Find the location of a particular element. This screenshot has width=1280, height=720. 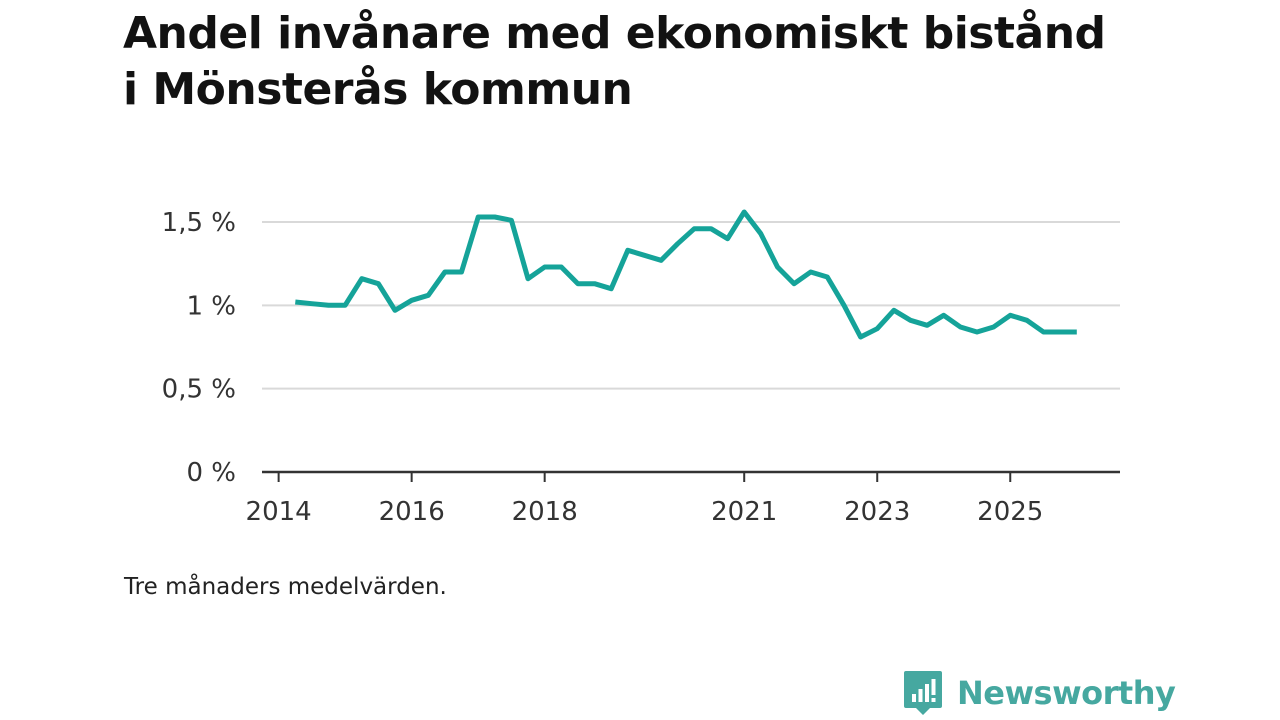

x-tick-label: 2023 is located at coordinates (877, 512).